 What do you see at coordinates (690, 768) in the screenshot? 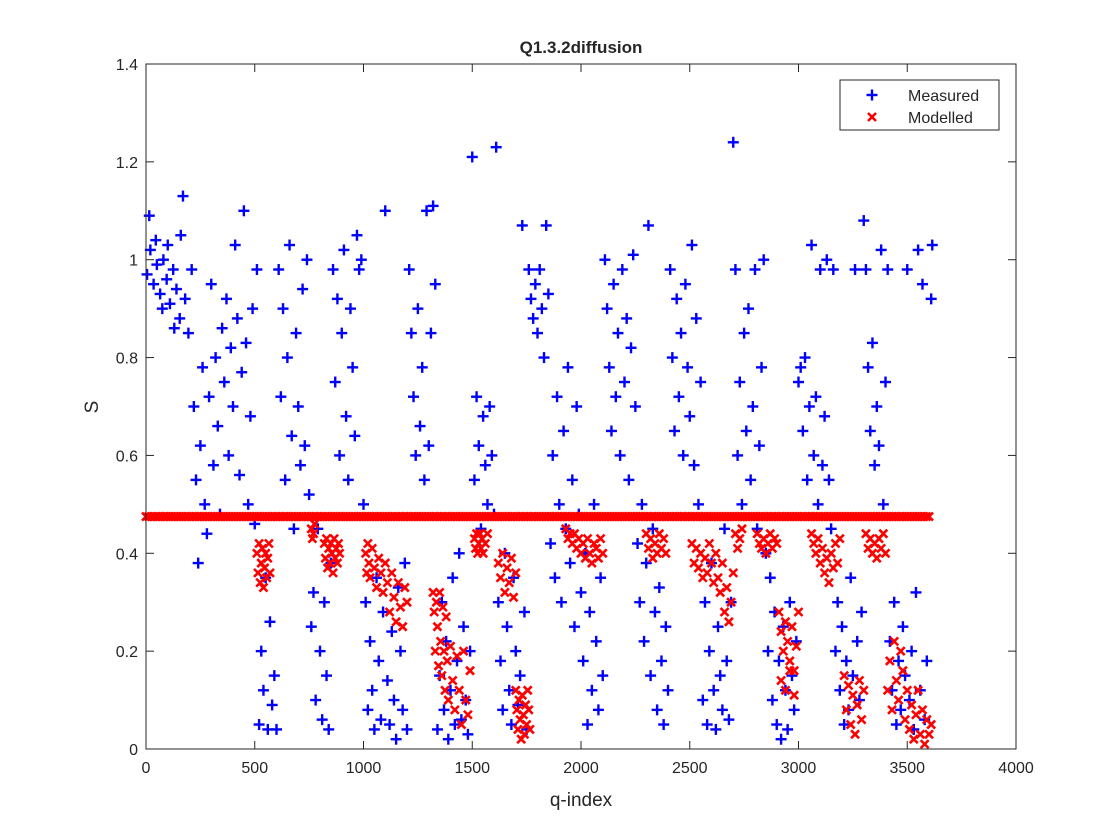
I see `x-tick-label: 2500` at bounding box center [690, 768].